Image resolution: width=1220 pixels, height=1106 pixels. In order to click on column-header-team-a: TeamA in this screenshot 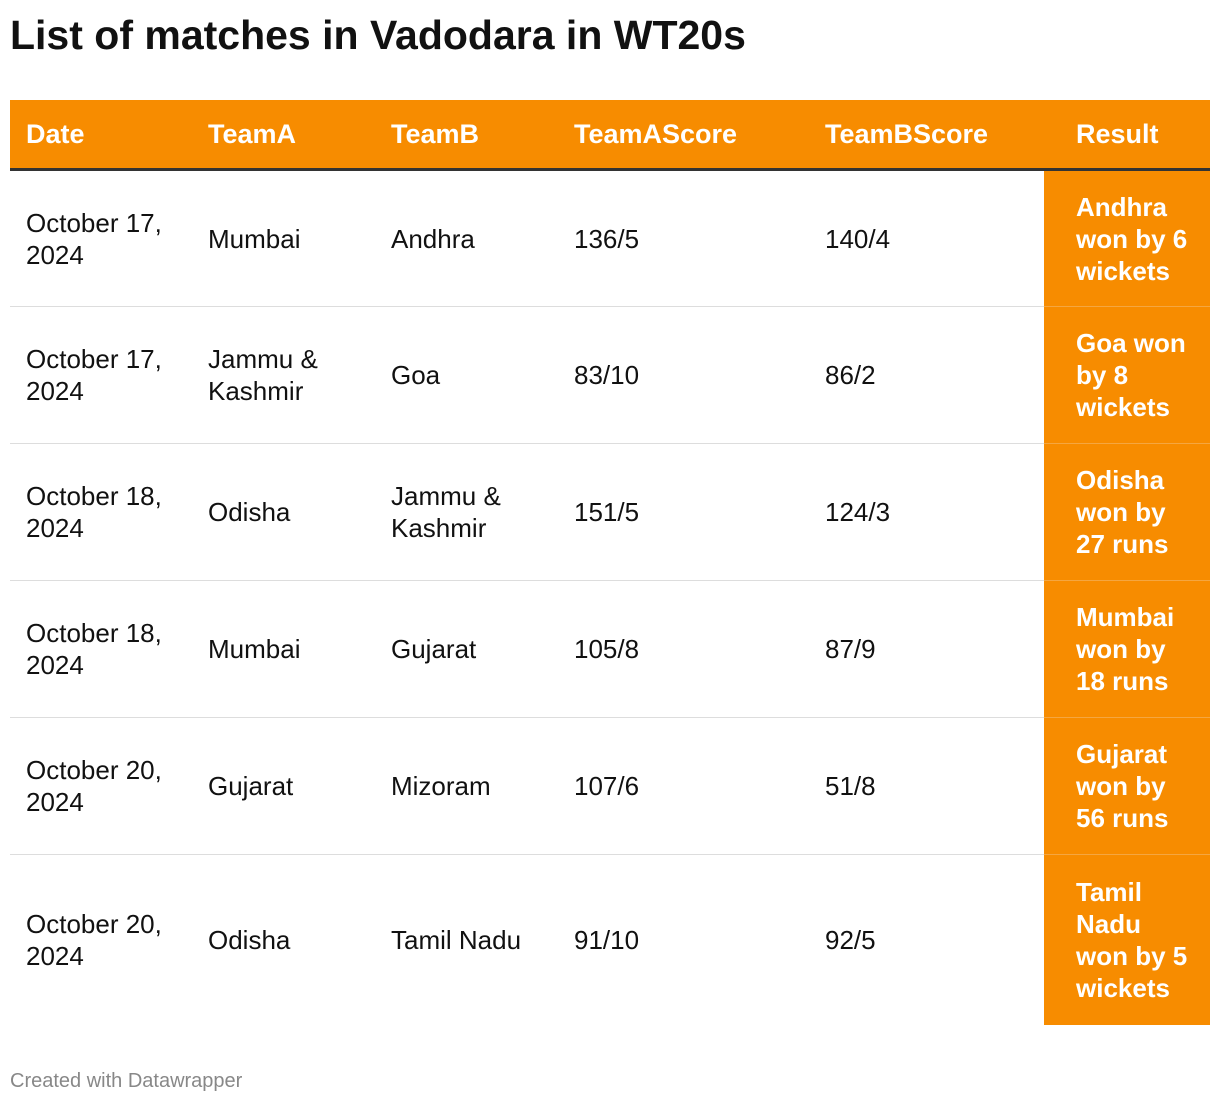, I will do `click(283, 135)`.